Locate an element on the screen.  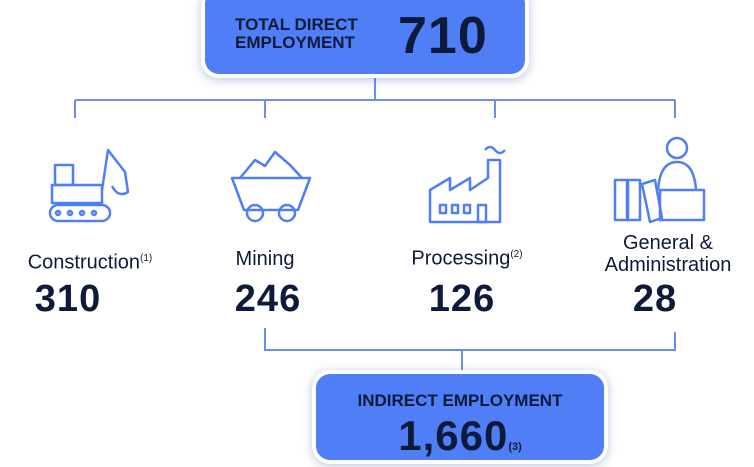
indirect-label: INDIRECT EMPLOYMENT is located at coordinates (460, 400).